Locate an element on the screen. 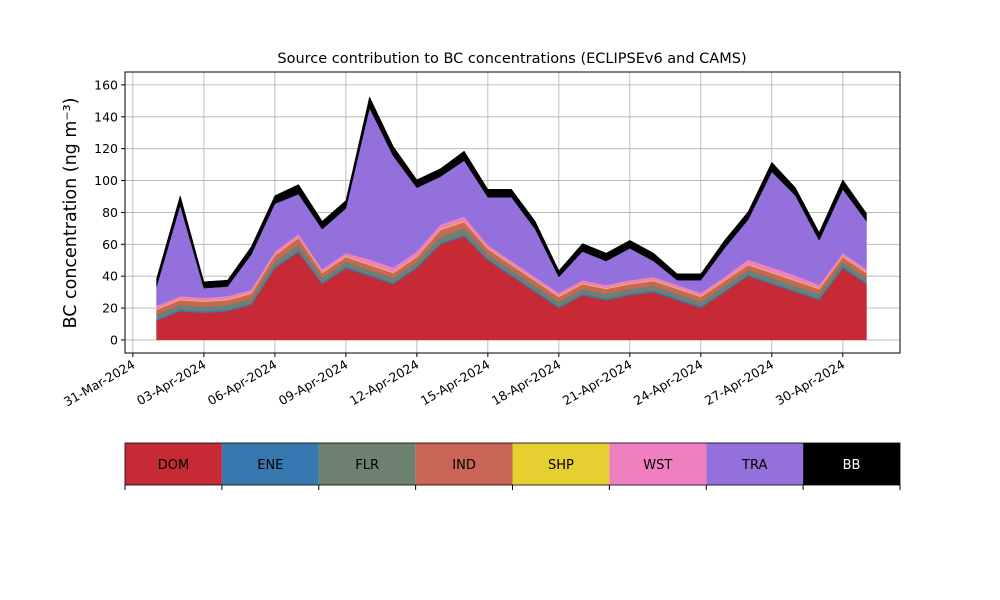  y-tick-label: 120 is located at coordinates (106, 148).